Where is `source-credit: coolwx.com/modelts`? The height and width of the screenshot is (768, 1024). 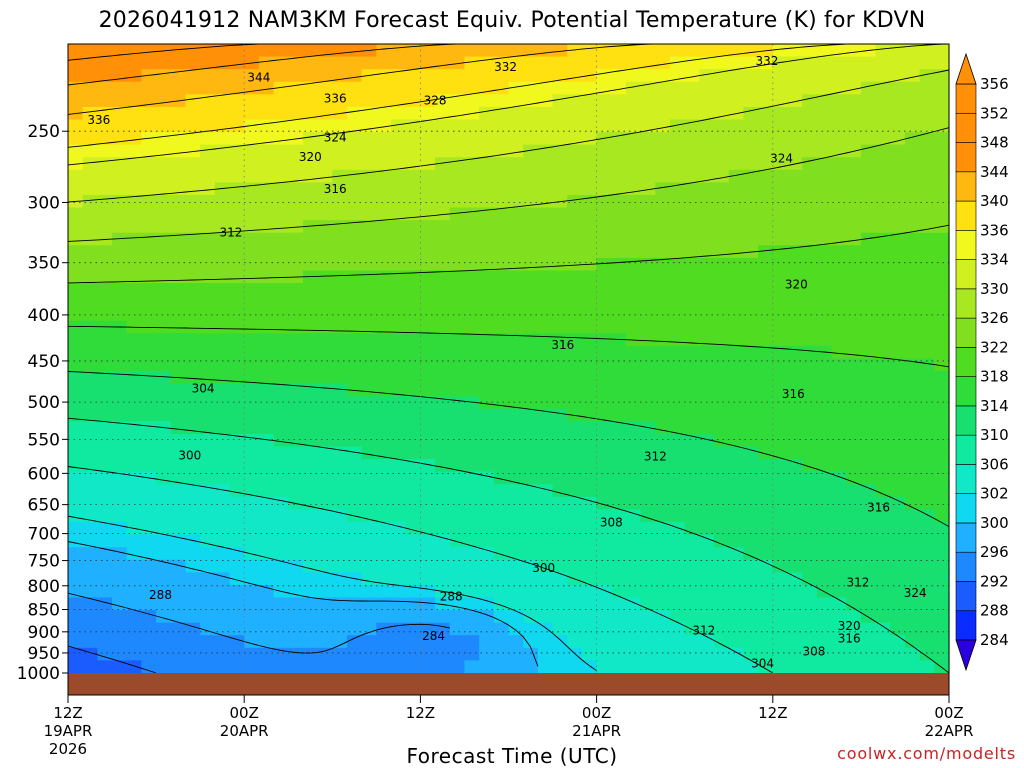 source-credit: coolwx.com/modelts is located at coordinates (926, 753).